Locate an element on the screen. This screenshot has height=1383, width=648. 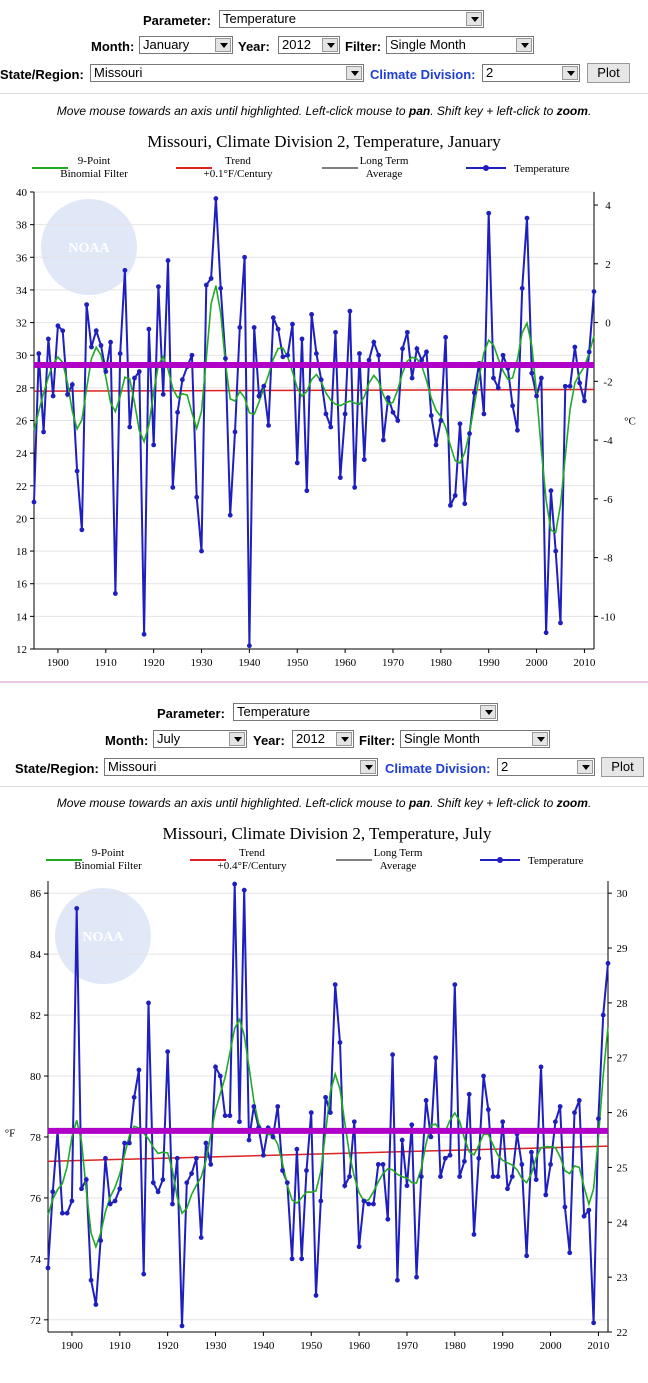
state-label: State/Region: is located at coordinates (57, 768).